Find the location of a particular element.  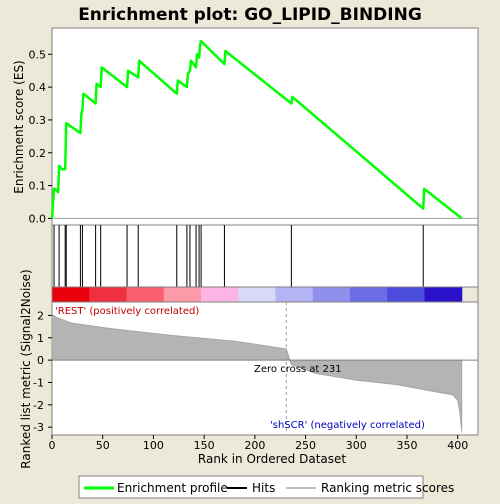

x-axis: 0 50 100 150 200 250 300 350 400 is located at coordinates (258, 443).